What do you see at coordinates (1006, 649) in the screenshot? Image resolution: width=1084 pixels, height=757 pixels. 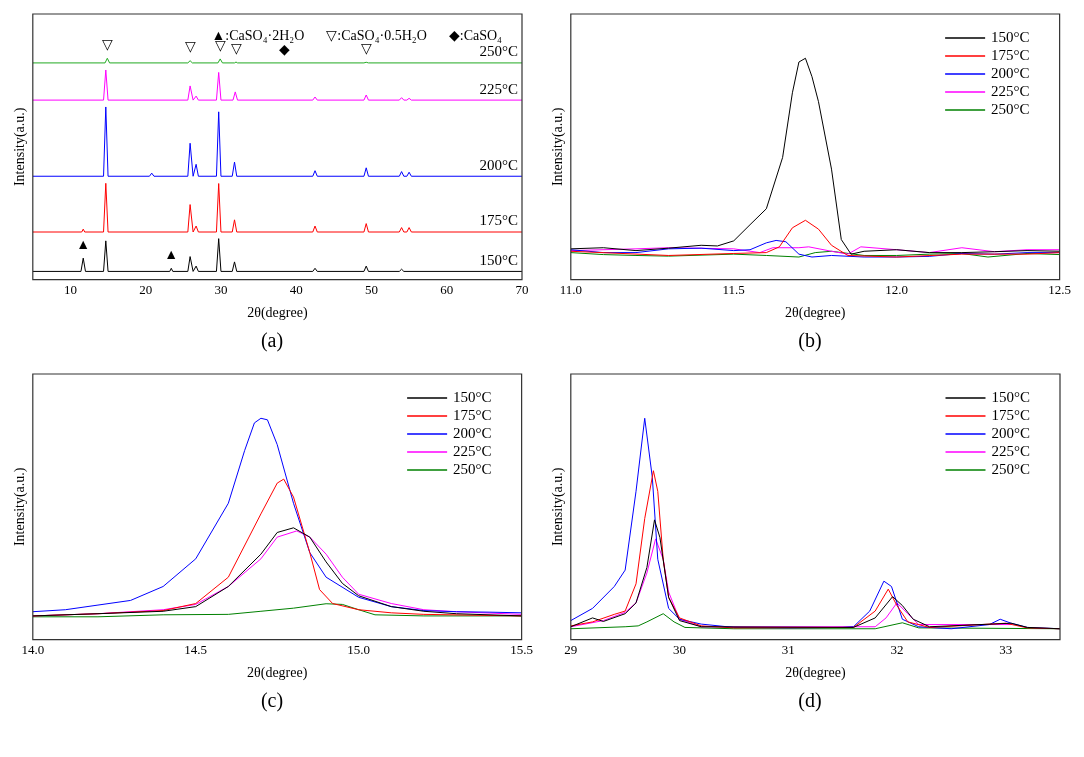 I see `x-tick-label: 33` at bounding box center [1006, 649].